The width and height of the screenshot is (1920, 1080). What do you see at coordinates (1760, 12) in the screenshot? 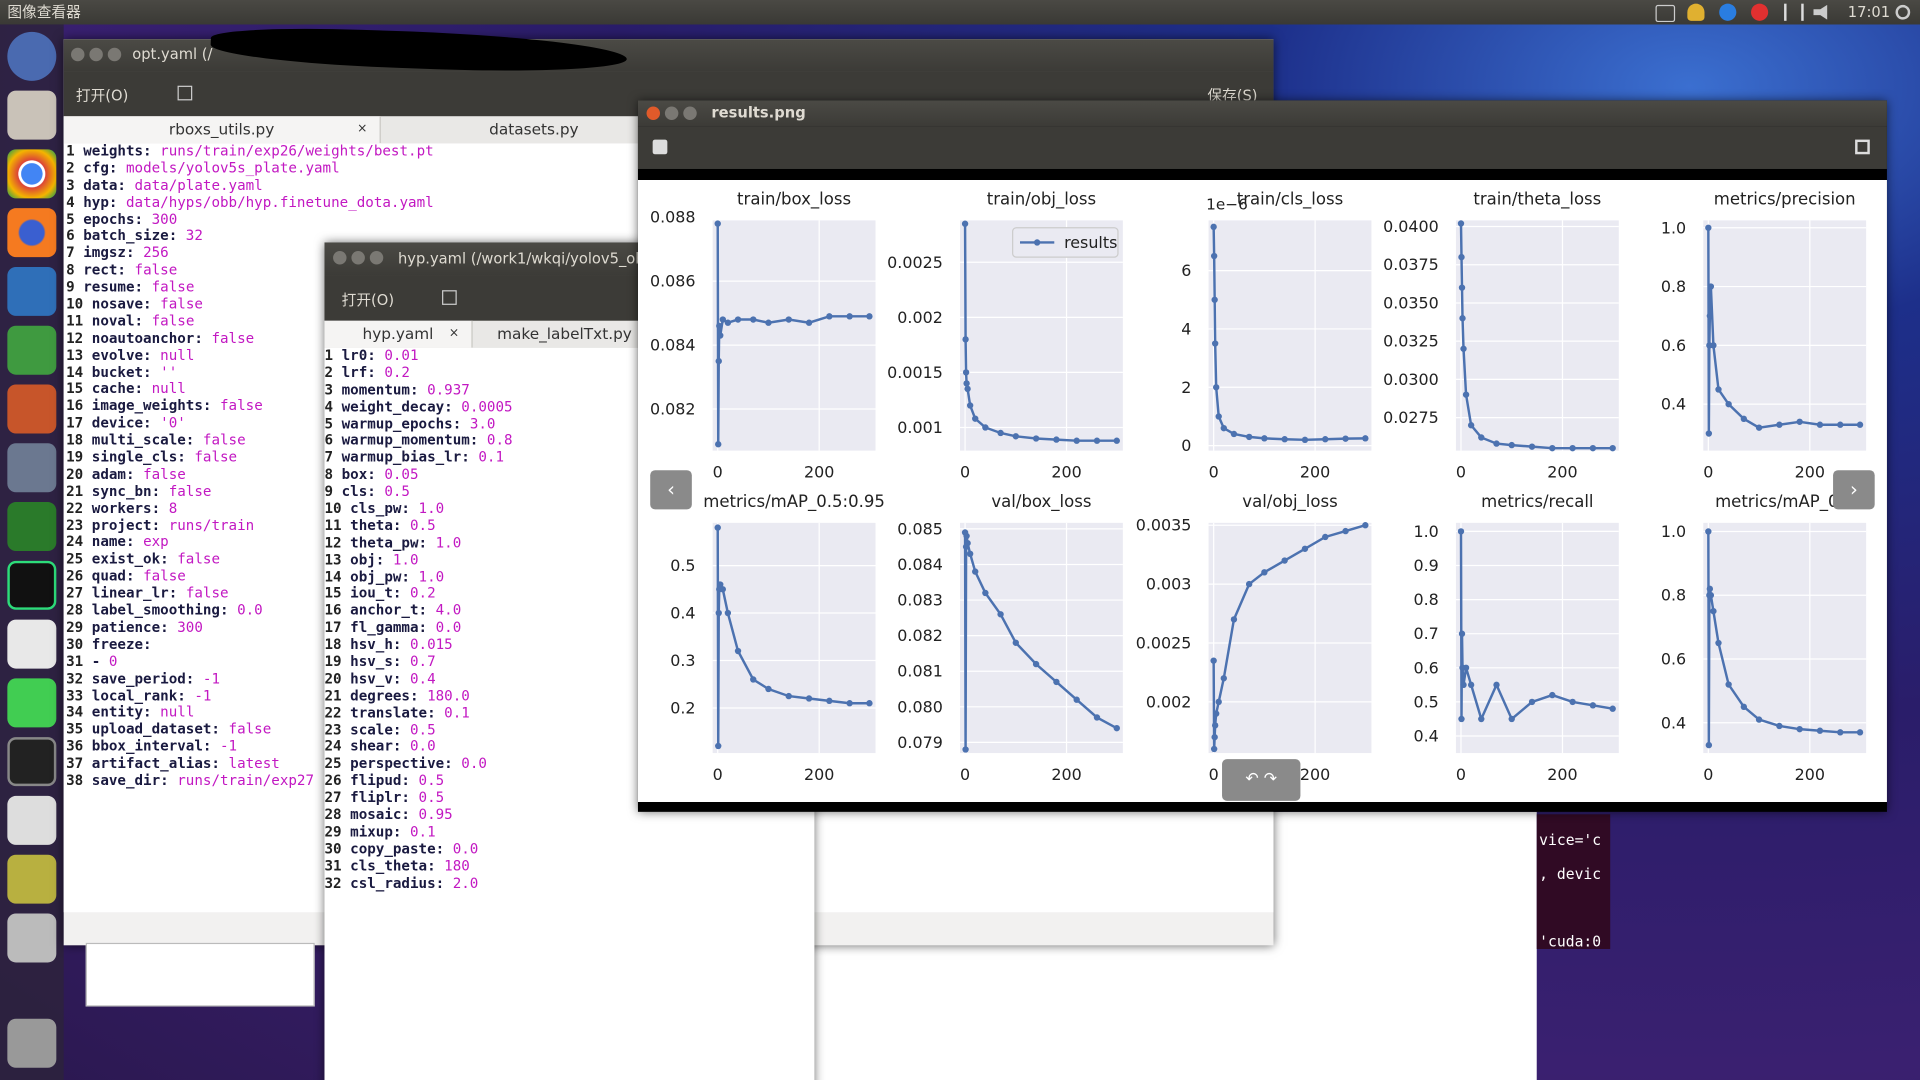
I see `block-icon` at bounding box center [1760, 12].